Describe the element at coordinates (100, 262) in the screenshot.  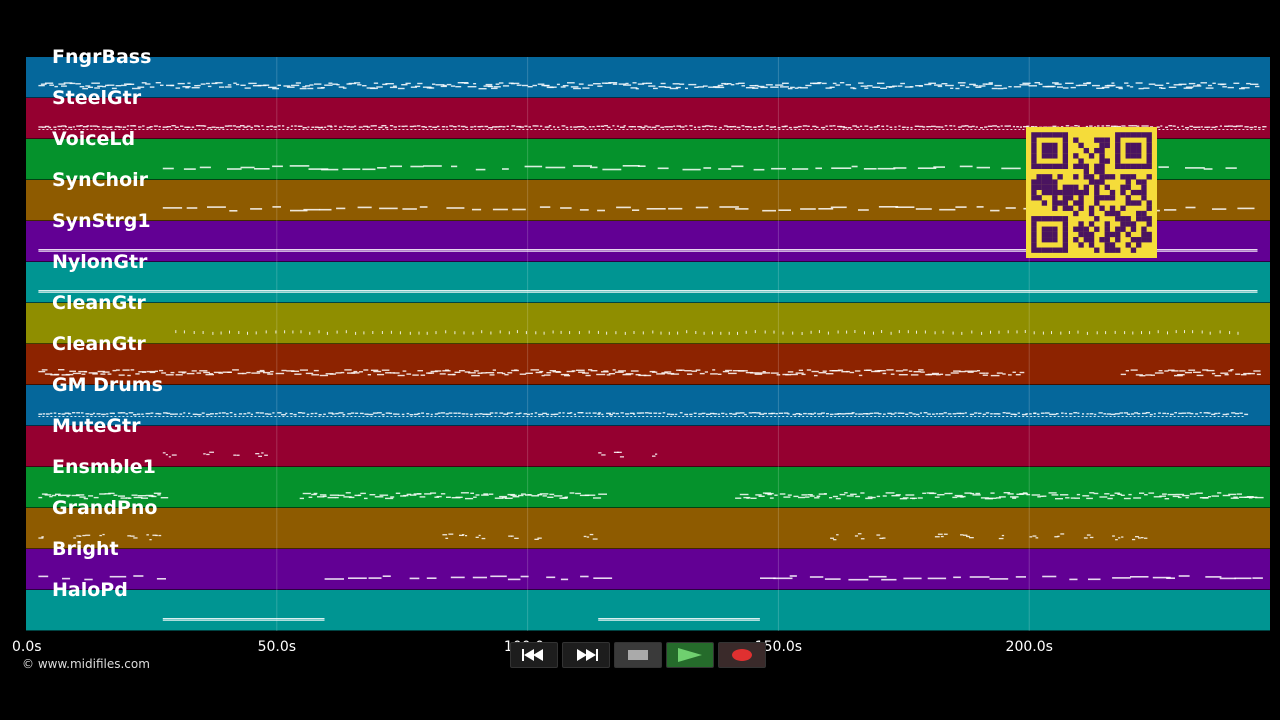
I see `track-label: NylonGtr` at that location.